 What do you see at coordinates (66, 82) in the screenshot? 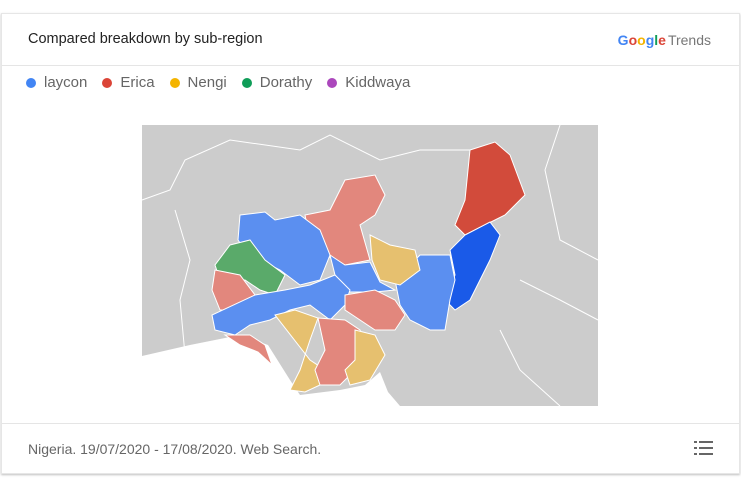
I see `legend-label: laycon` at bounding box center [66, 82].